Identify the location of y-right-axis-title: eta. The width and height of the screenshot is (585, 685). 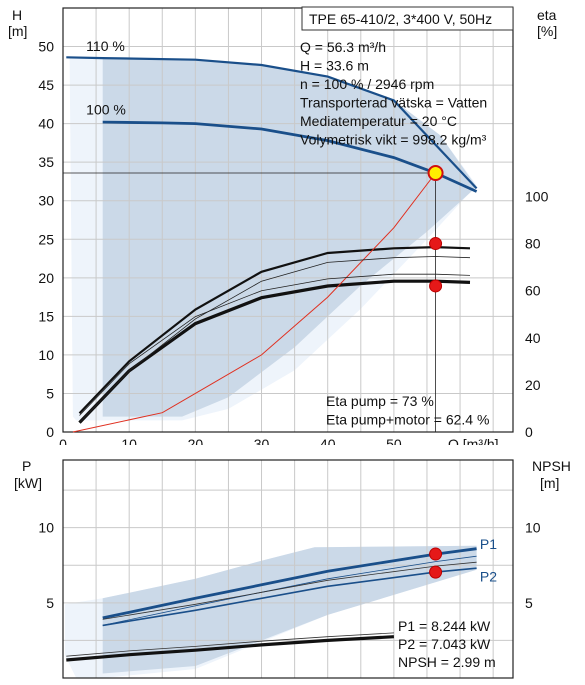
(547, 15).